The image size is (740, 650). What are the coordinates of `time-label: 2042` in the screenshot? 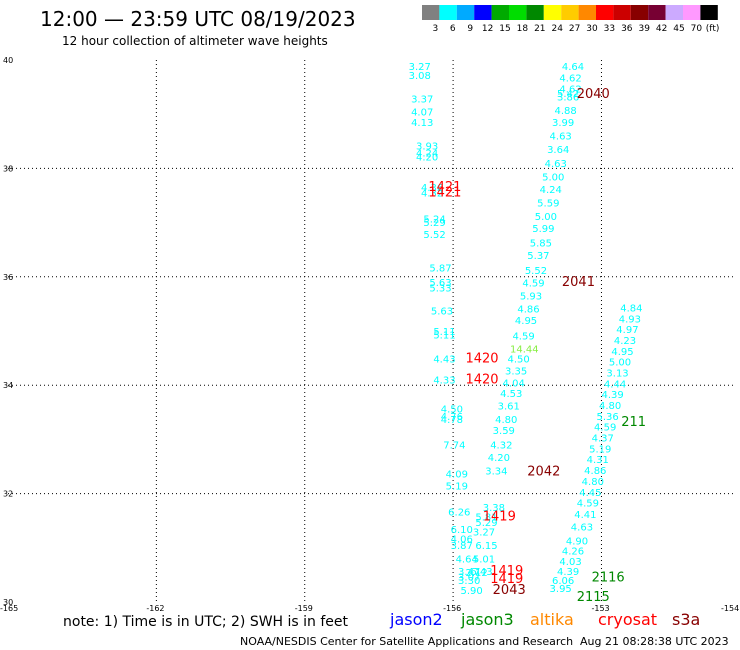 It's located at (543, 472).